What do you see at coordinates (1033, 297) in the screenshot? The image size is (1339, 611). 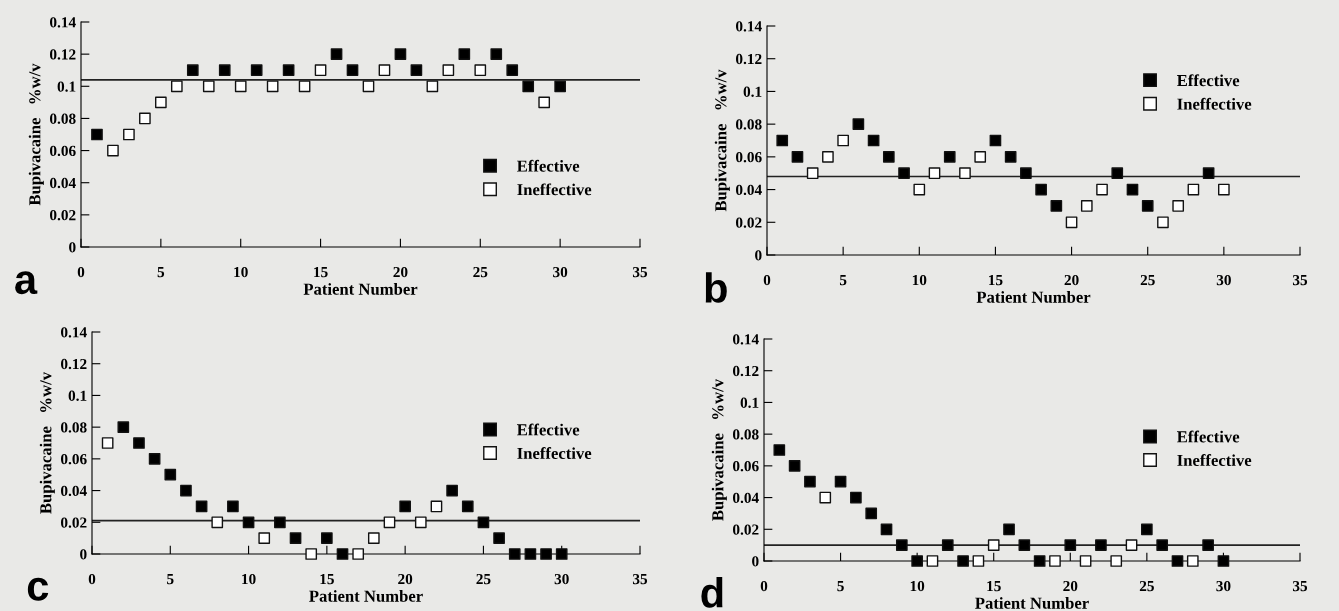 I see `x-axis-title: Patient Number` at bounding box center [1033, 297].